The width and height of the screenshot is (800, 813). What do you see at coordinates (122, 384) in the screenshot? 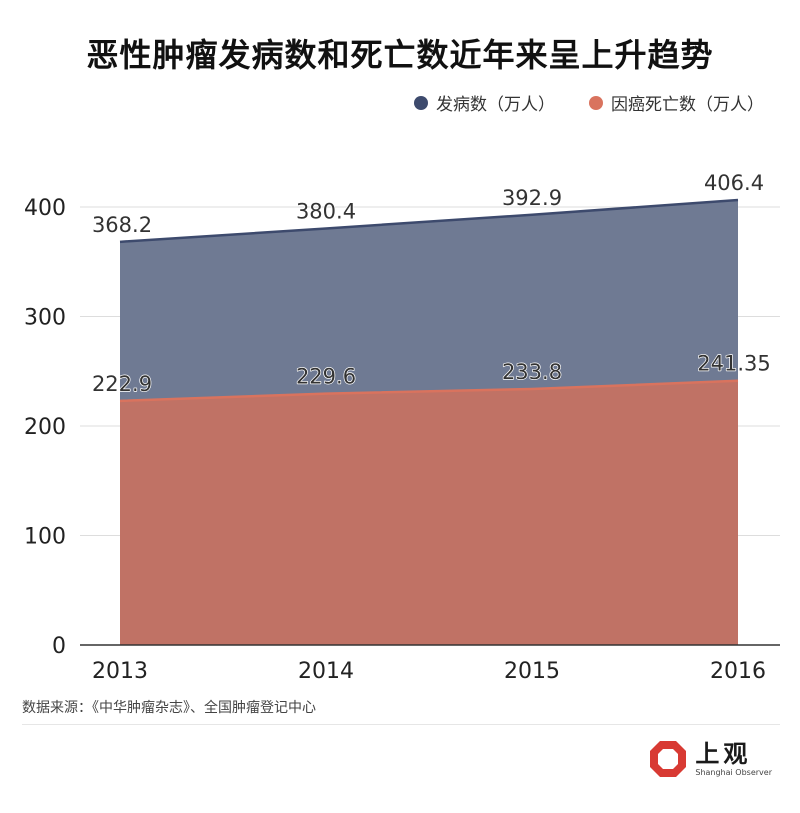
I see `data-label-deaths: 222.9` at bounding box center [122, 384].